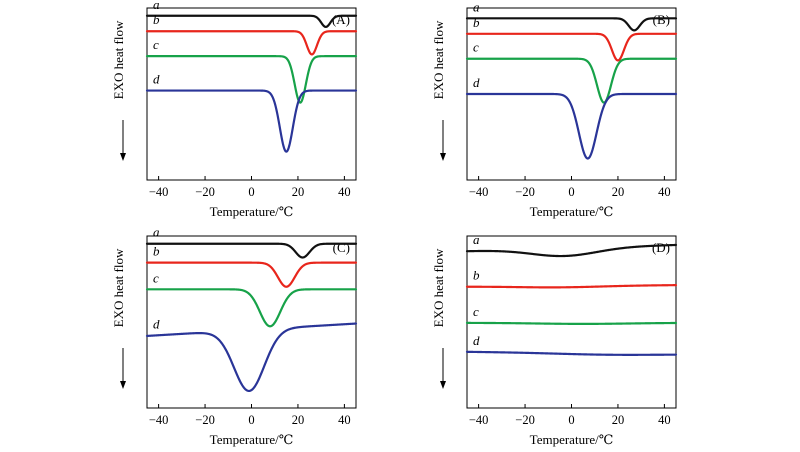 Image resolution: width=800 pixels, height=452 pixels. What do you see at coordinates (341, 247) in the screenshot?
I see `panel-label: (C)` at bounding box center [341, 247].